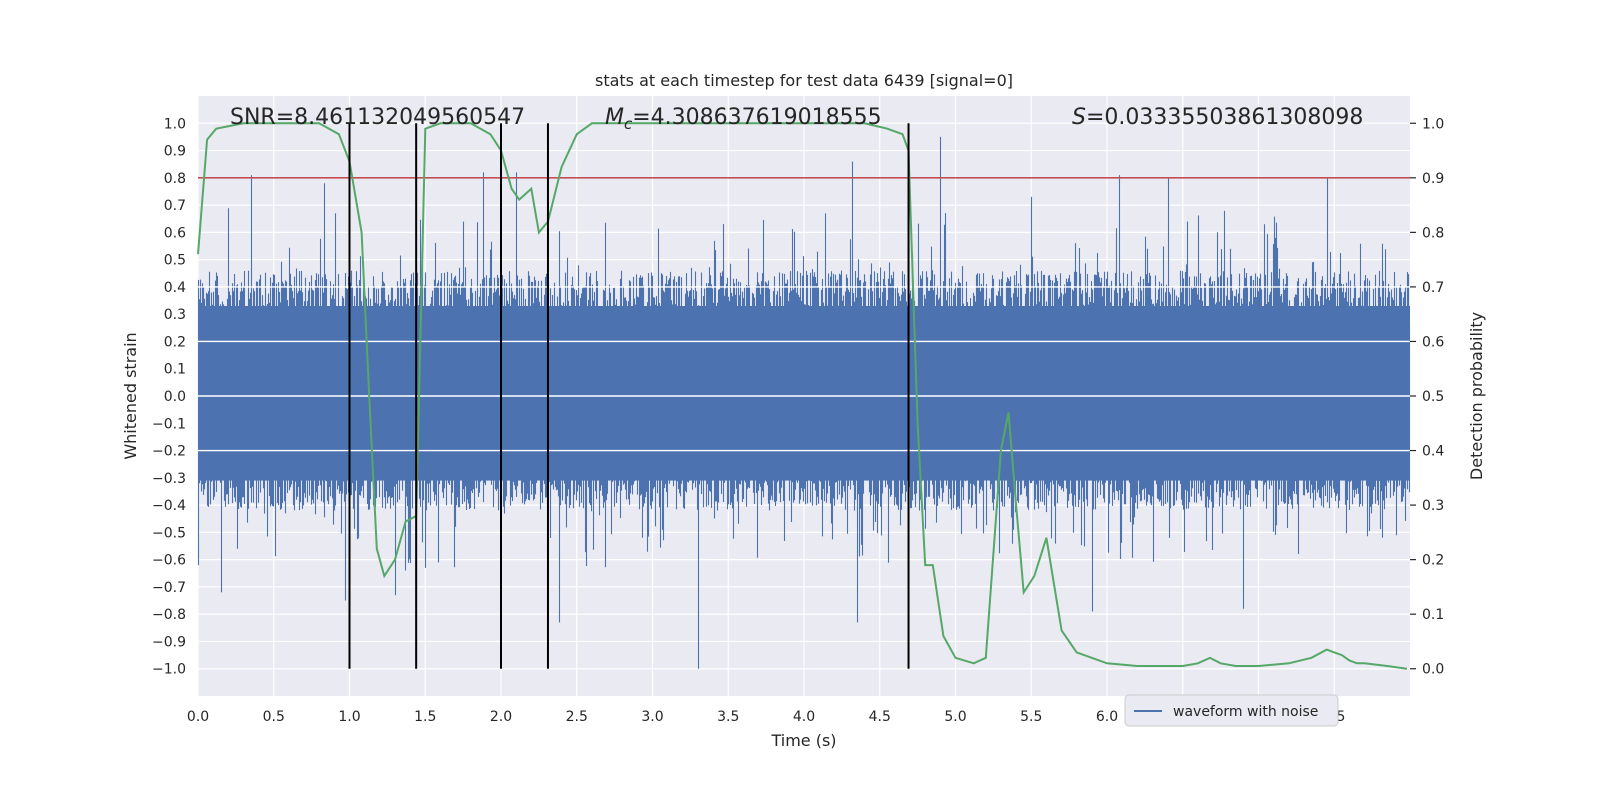 The width and height of the screenshot is (1600, 800). I want to click on x-tick-label: 0.5, so click(274, 717).